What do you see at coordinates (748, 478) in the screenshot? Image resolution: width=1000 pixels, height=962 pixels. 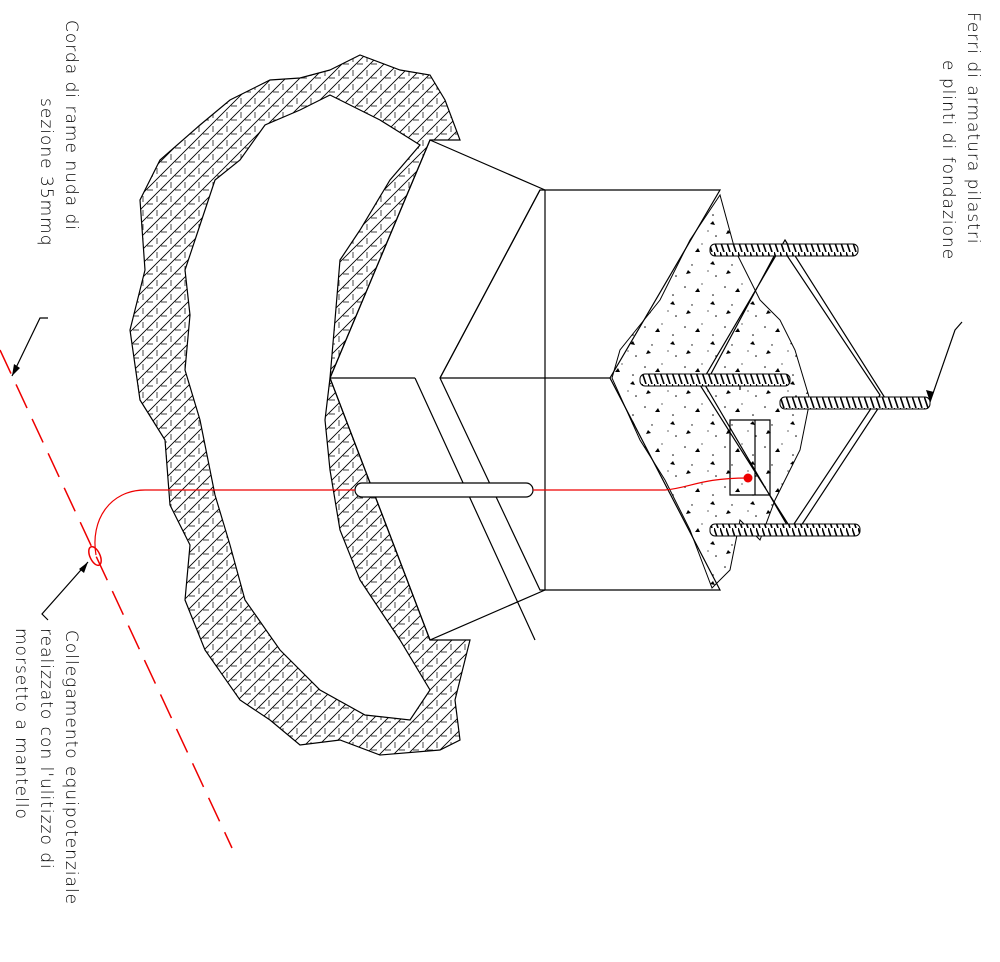 I see `wire-end` at bounding box center [748, 478].